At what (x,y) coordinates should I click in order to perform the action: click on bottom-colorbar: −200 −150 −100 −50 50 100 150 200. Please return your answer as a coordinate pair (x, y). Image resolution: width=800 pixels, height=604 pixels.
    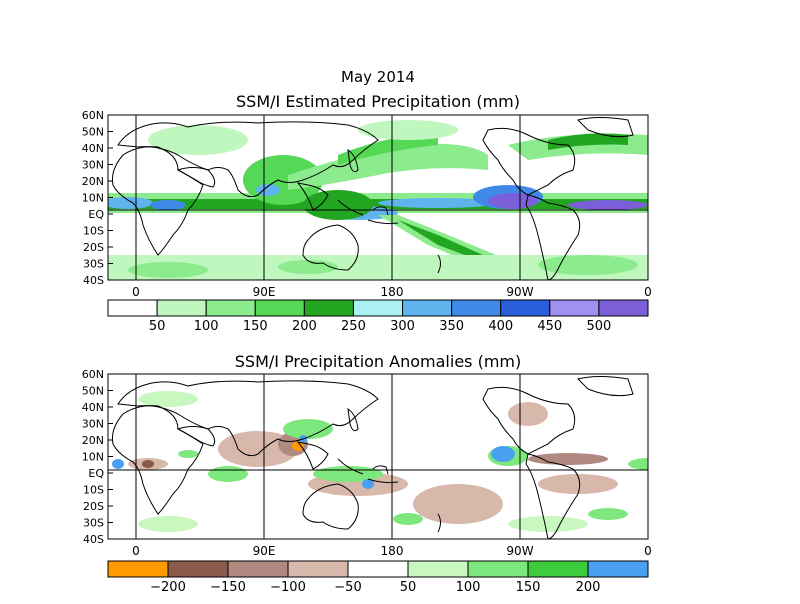
    Looking at the image, I should click on (378, 577).